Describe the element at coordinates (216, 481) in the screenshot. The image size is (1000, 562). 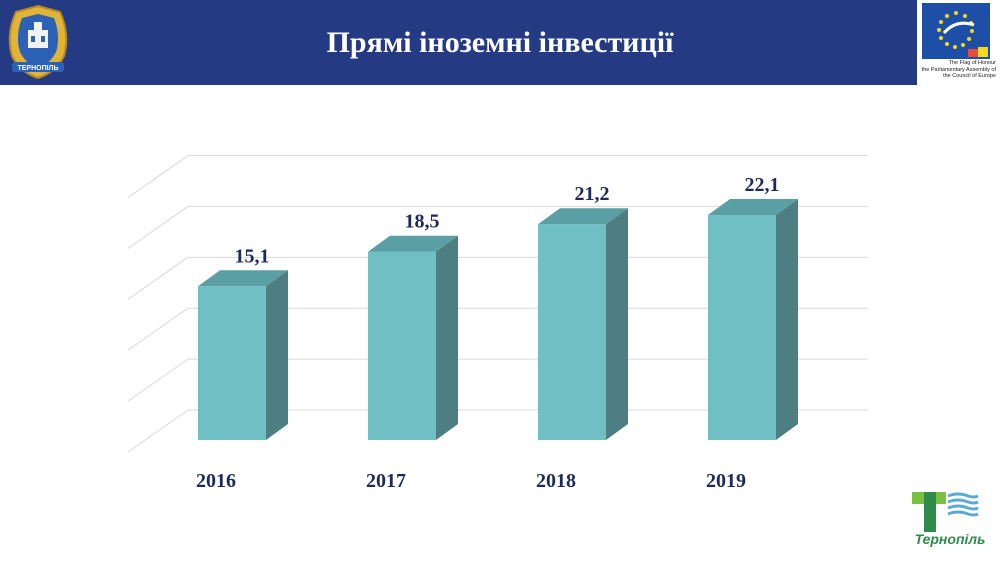
I see `category-label: 2016` at that location.